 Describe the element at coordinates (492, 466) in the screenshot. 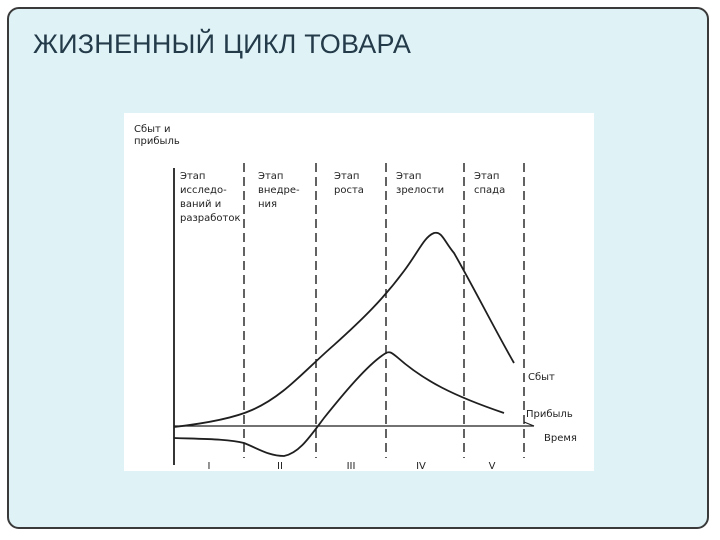

I see `stage-5-numeral: V` at that location.